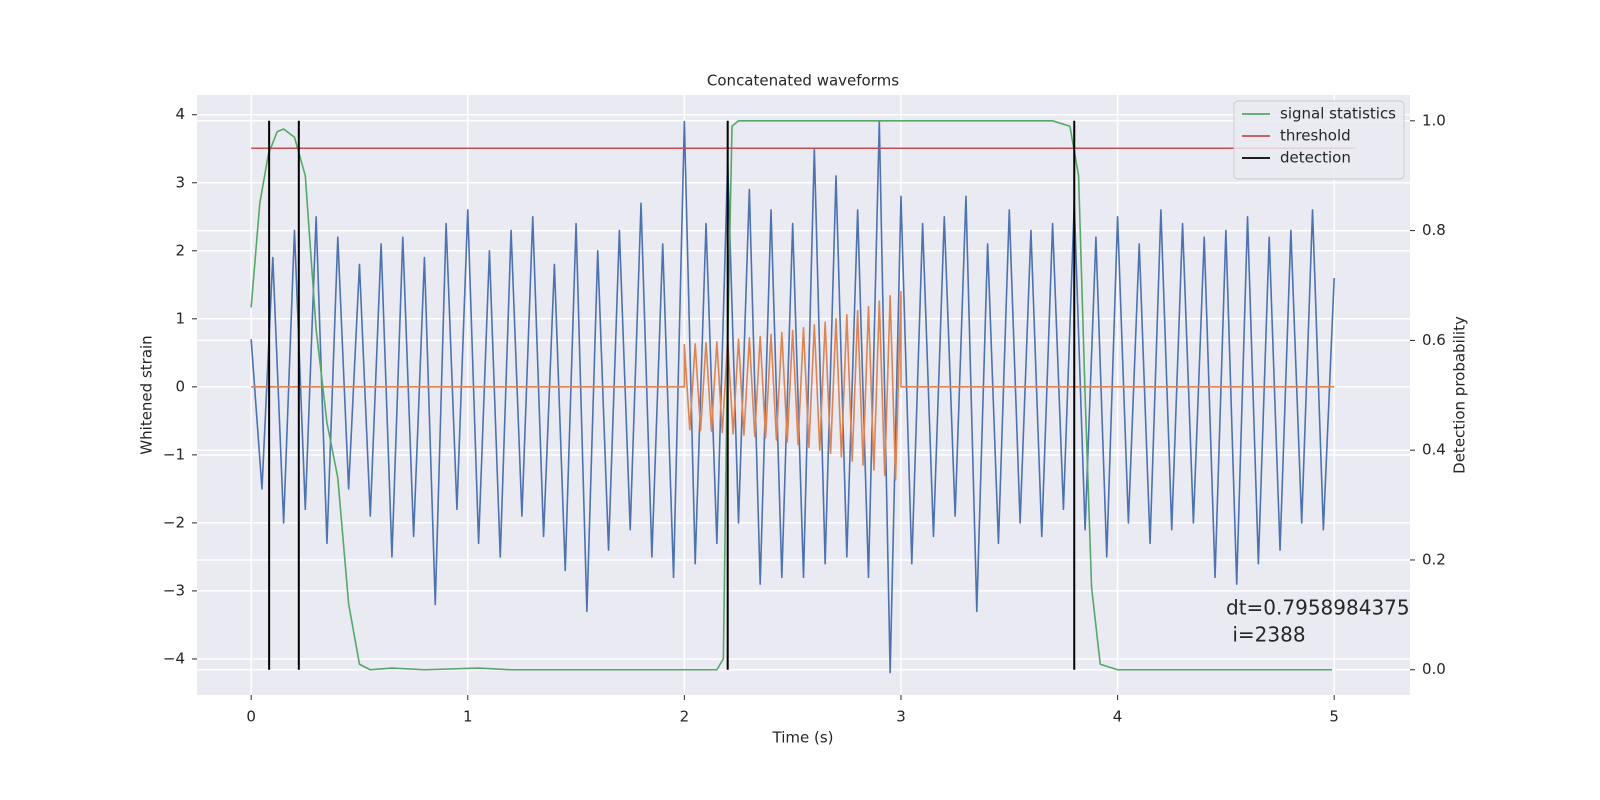 This screenshot has height=800, width=1600. What do you see at coordinates (803, 81) in the screenshot?
I see `chart-title: Concatenated waveforms` at bounding box center [803, 81].